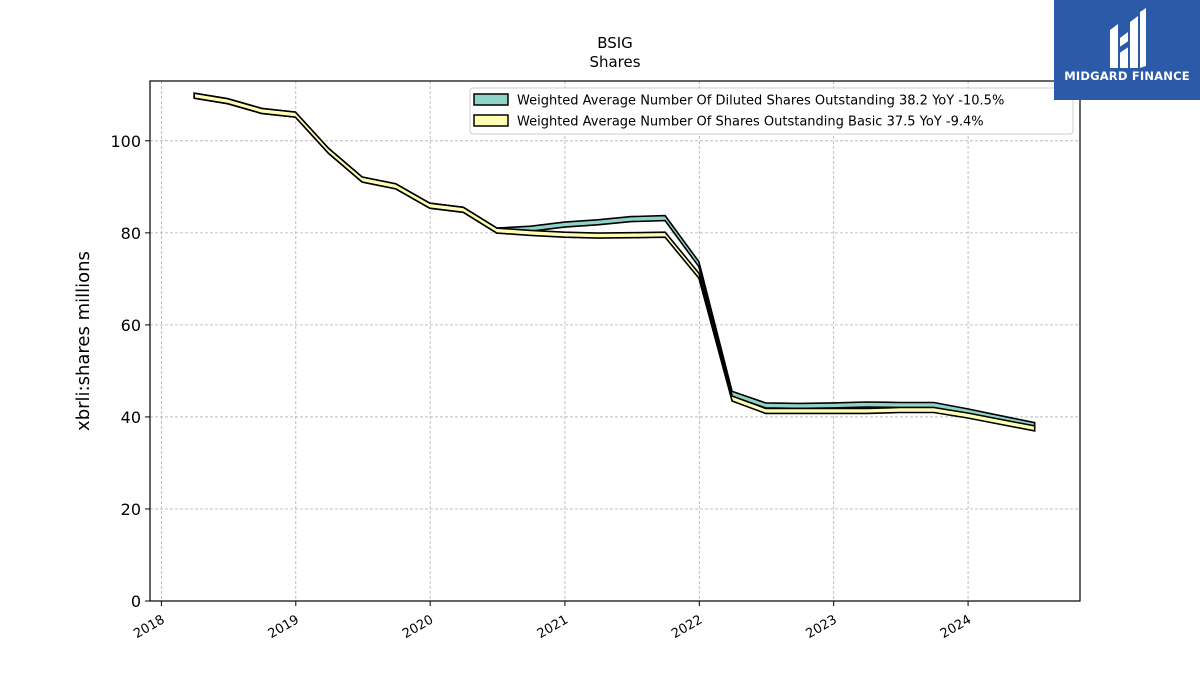 The height and width of the screenshot is (675, 1200). I want to click on y-axis-label: xbrli:shares millions, so click(83, 341).